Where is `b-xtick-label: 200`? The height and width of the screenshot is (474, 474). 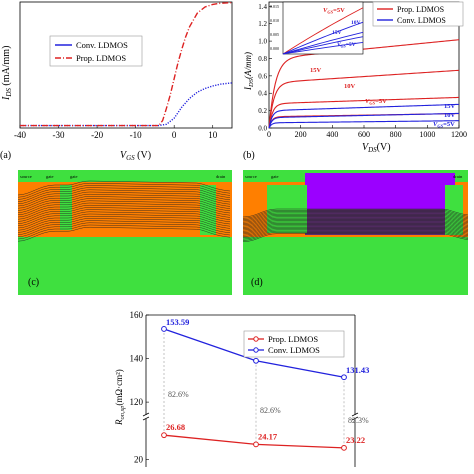 b-xtick-label: 200 is located at coordinates (301, 134).